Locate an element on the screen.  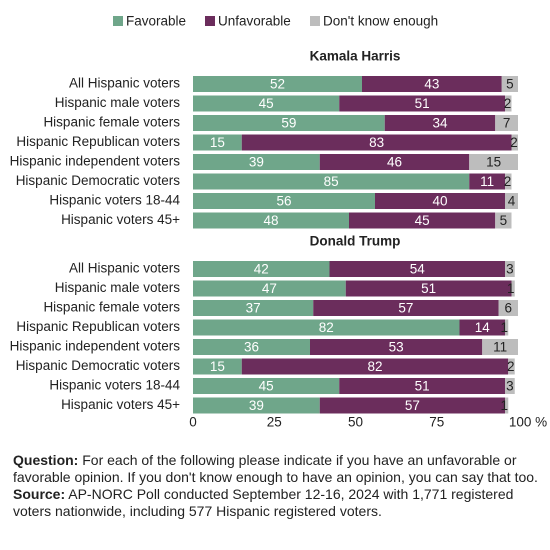
panel-title: Donald Trump is located at coordinates (355, 241).